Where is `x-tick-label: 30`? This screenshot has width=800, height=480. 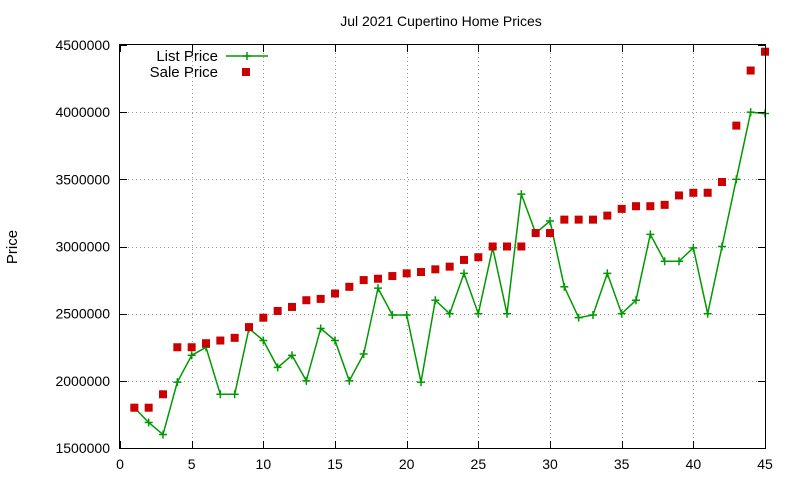 x-tick-label: 30 is located at coordinates (550, 464).